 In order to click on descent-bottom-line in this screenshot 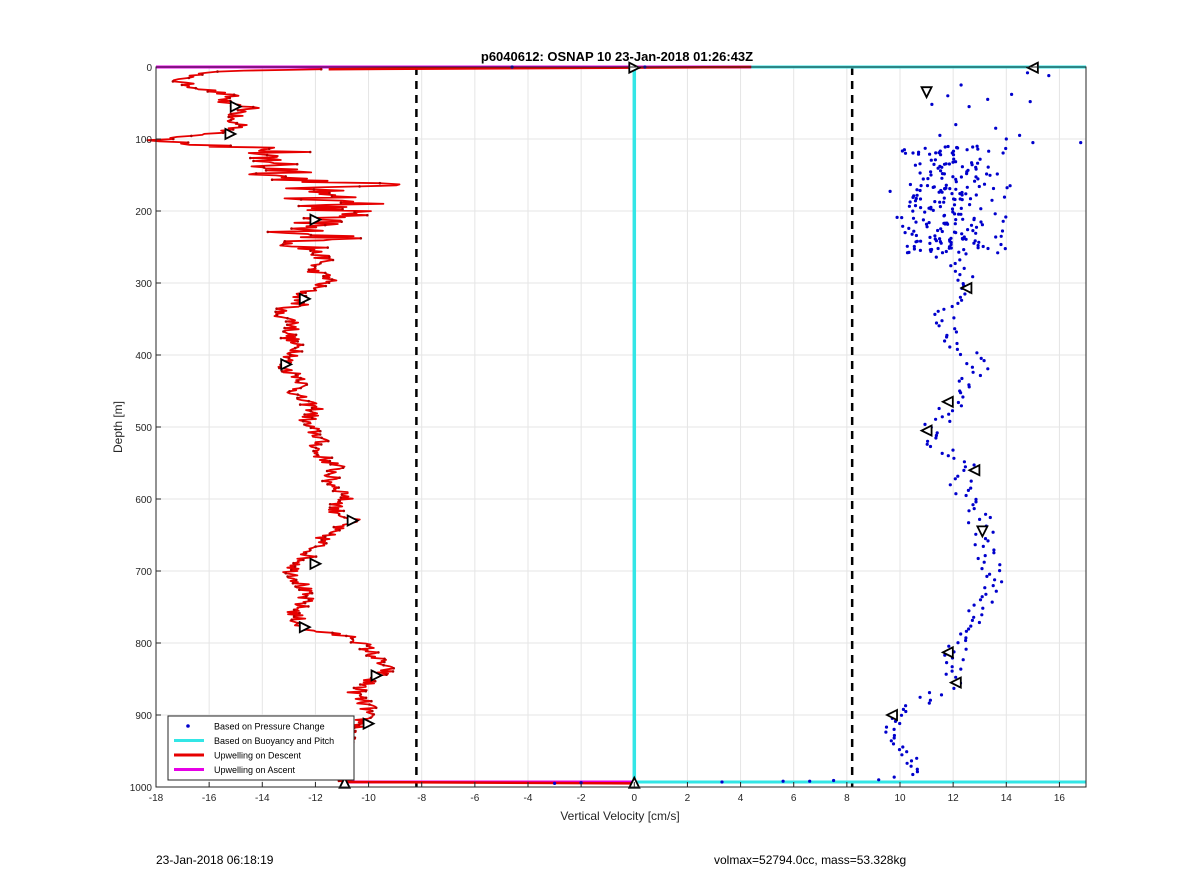, I will do `click(489, 782)`.